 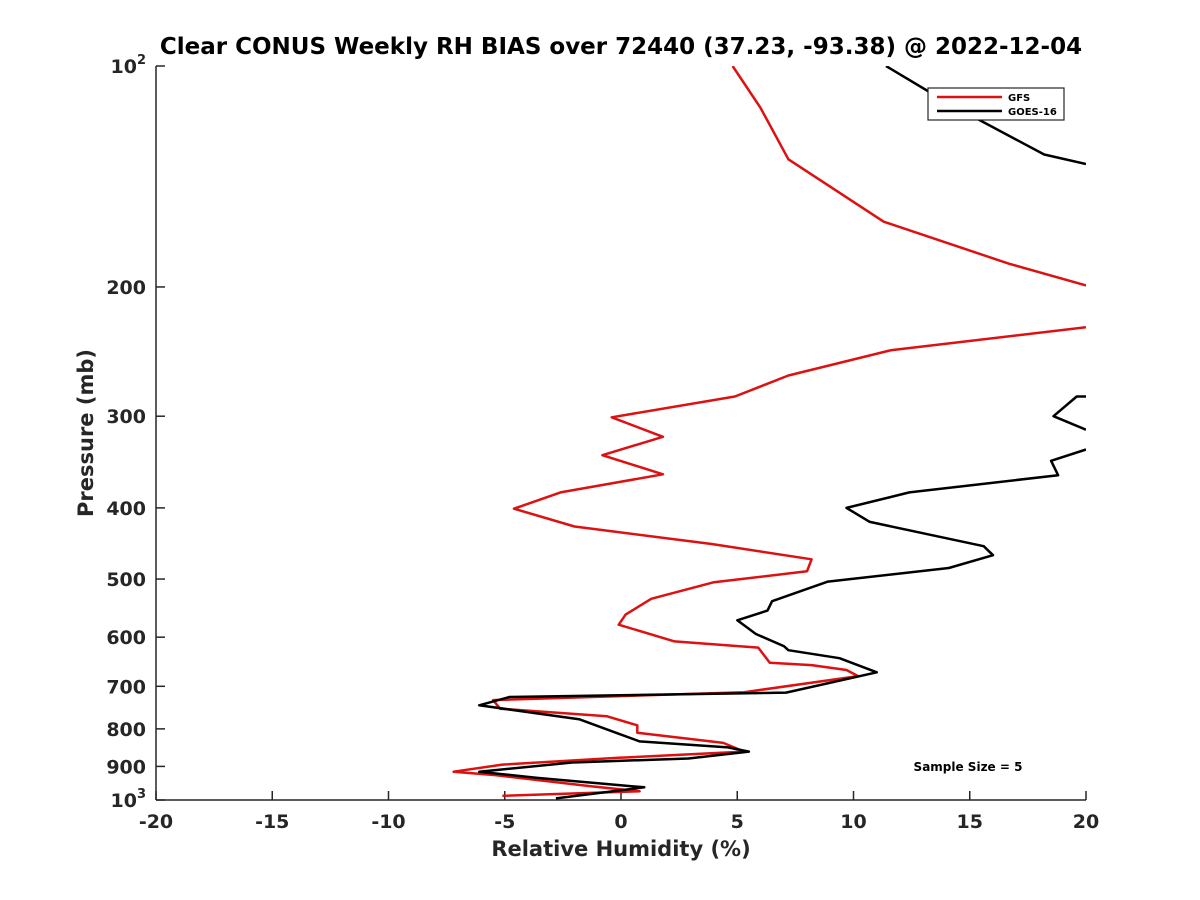 What do you see at coordinates (141, 794) in the screenshot?
I see `y-tick-exponent: 3` at bounding box center [141, 794].